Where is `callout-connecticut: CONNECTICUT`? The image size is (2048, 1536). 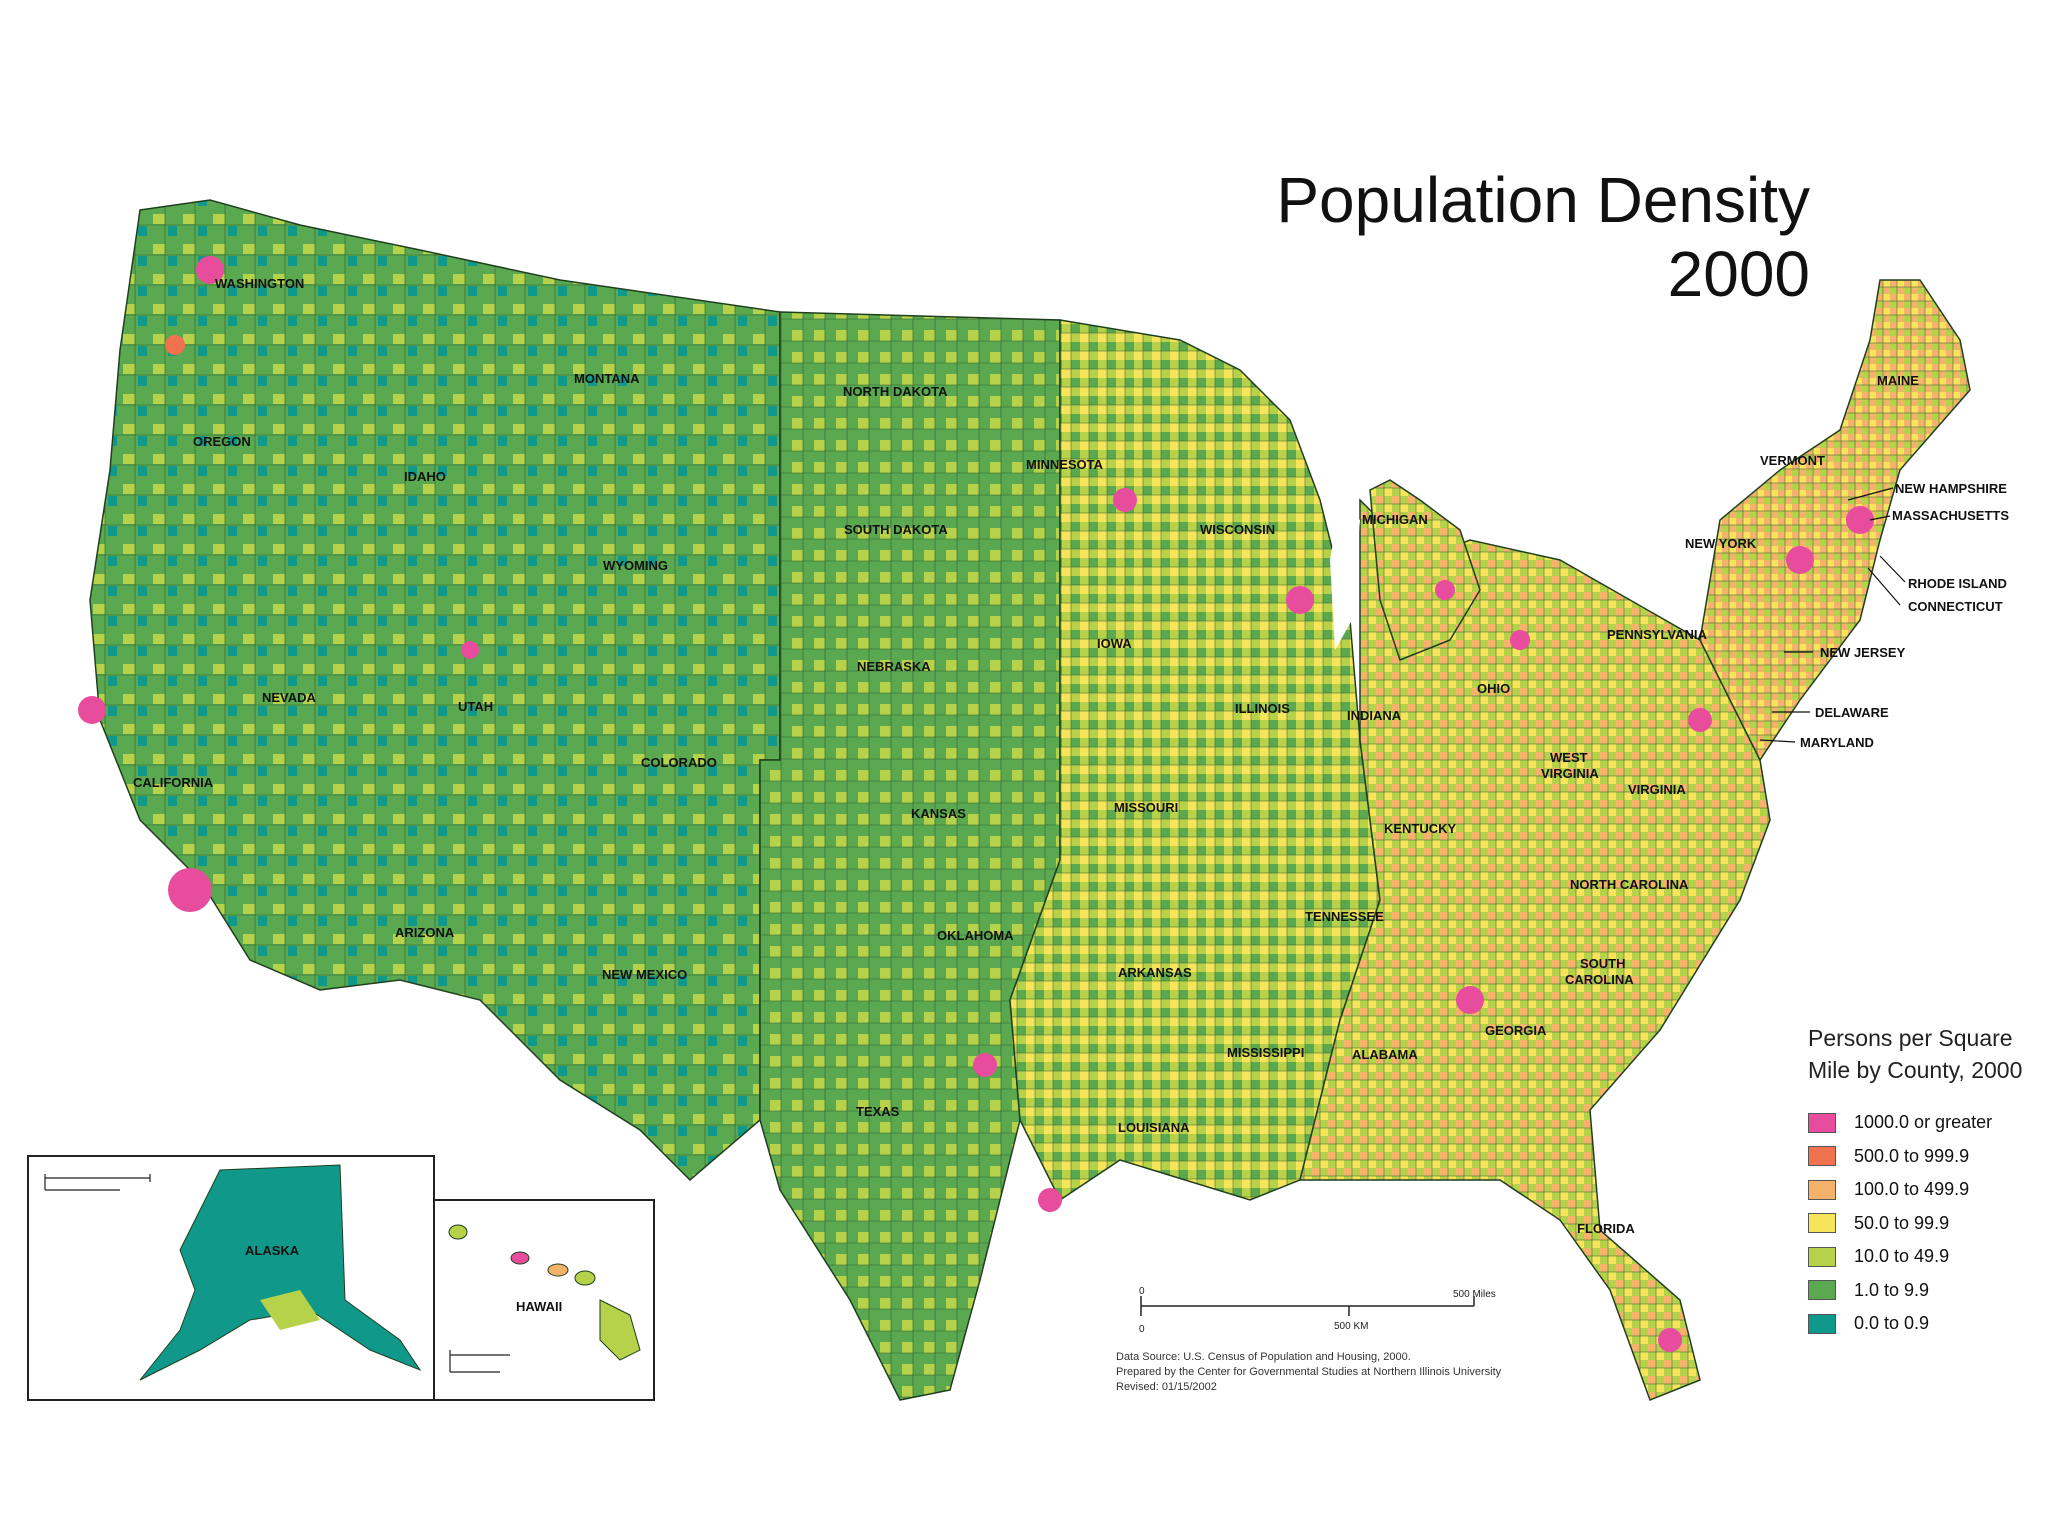
callout-connecticut: CONNECTICUT is located at coordinates (1955, 606).